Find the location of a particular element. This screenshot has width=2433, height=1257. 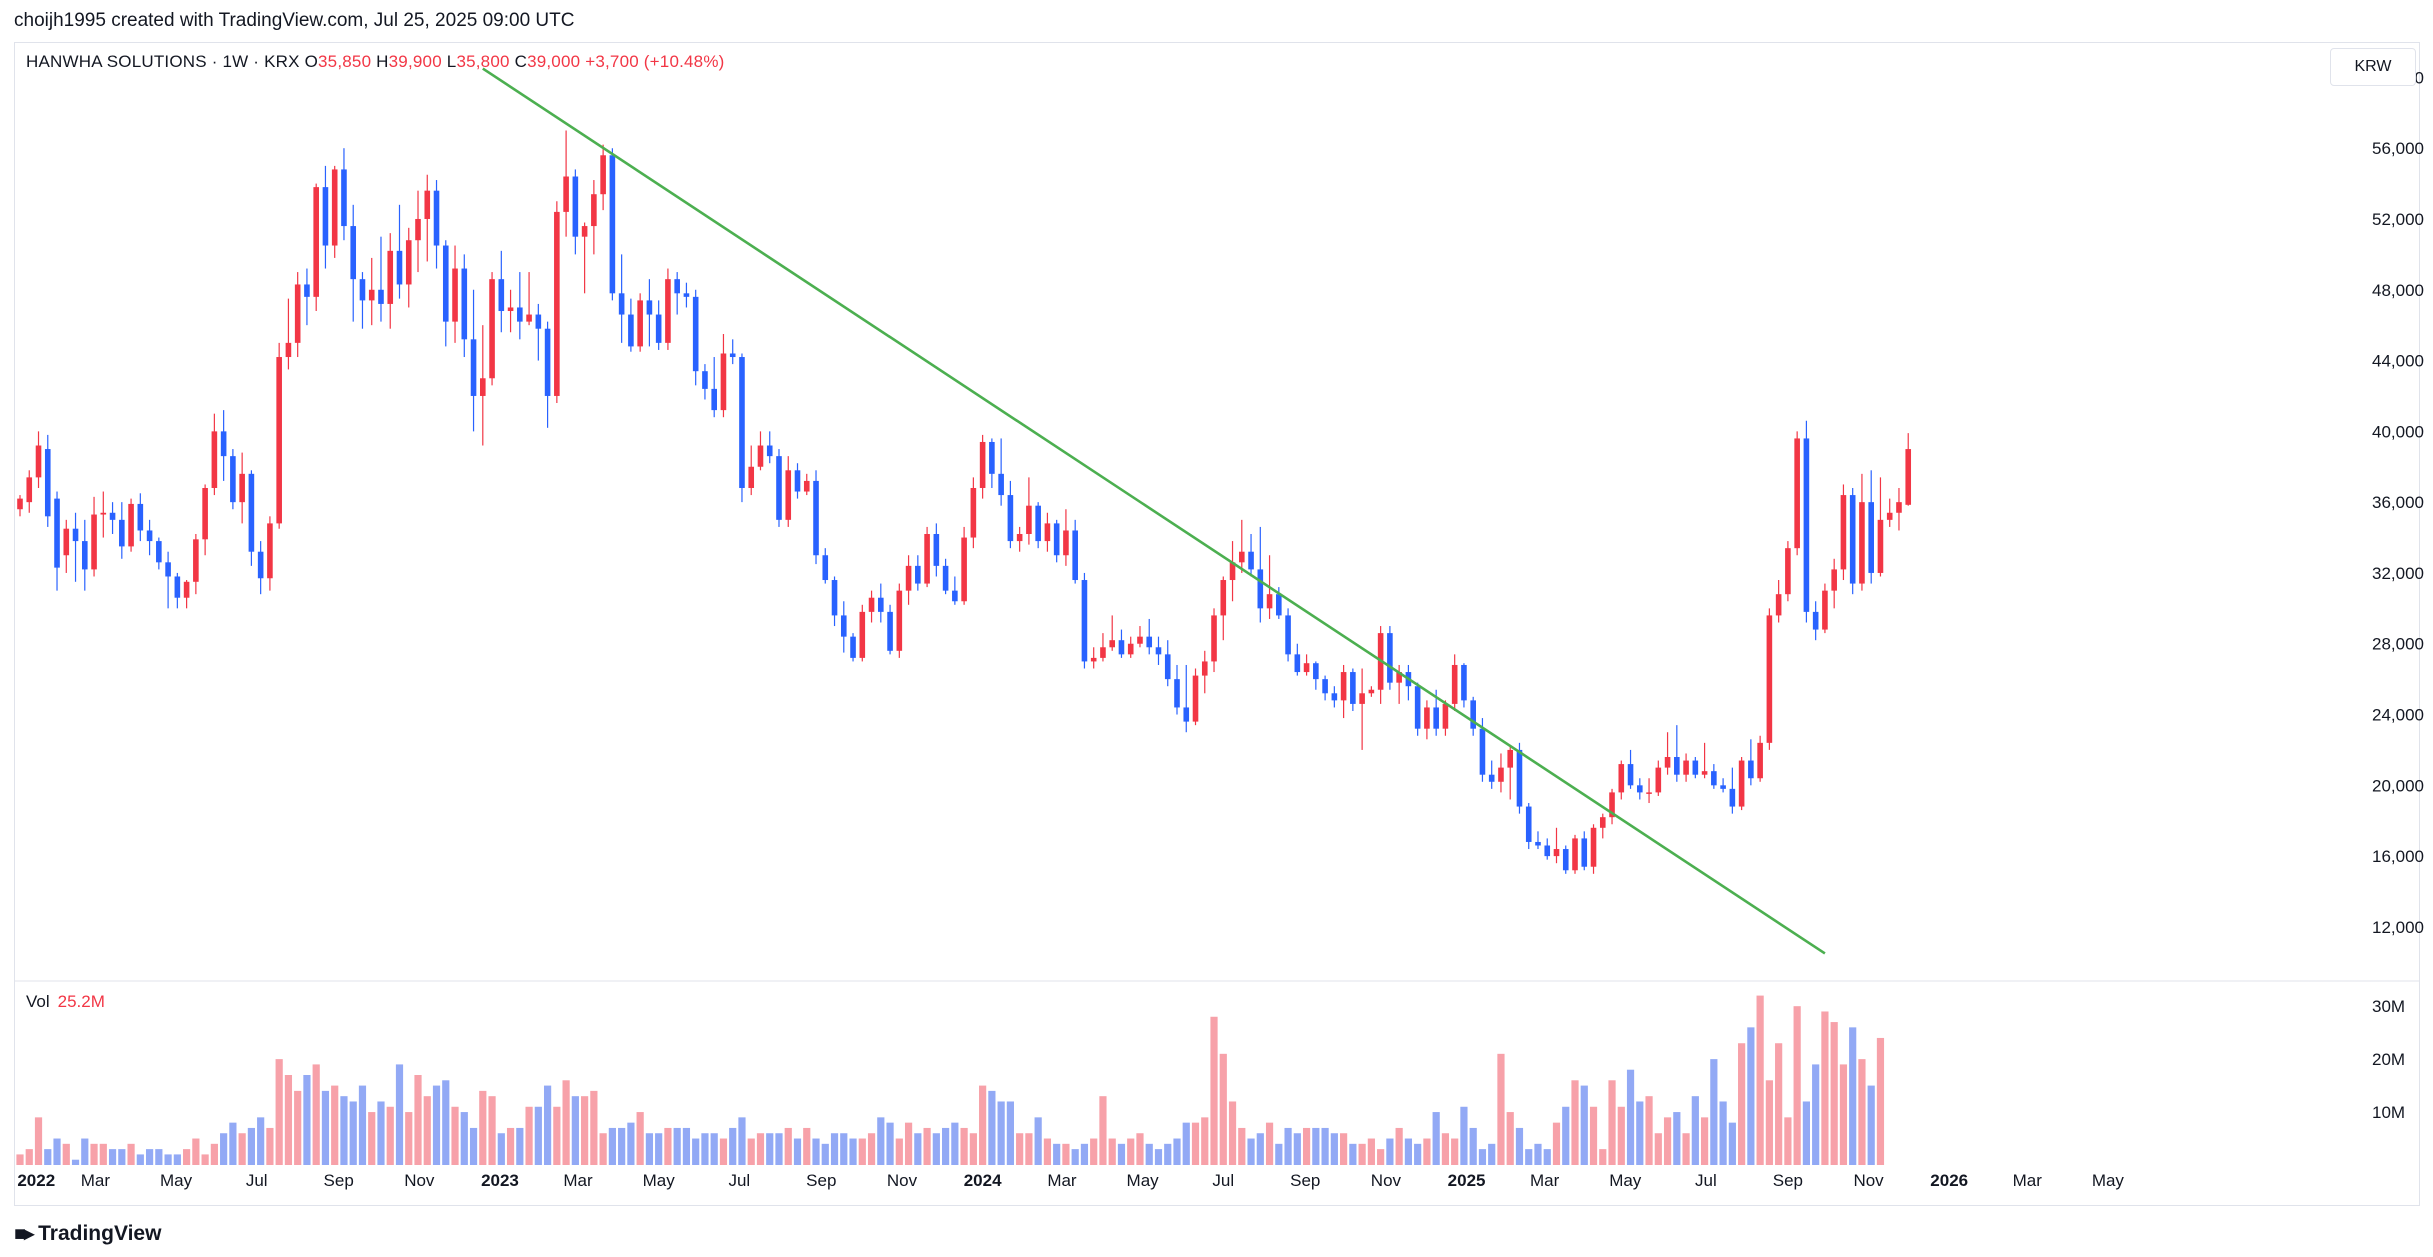

low-value: 35,800 is located at coordinates (483, 61).